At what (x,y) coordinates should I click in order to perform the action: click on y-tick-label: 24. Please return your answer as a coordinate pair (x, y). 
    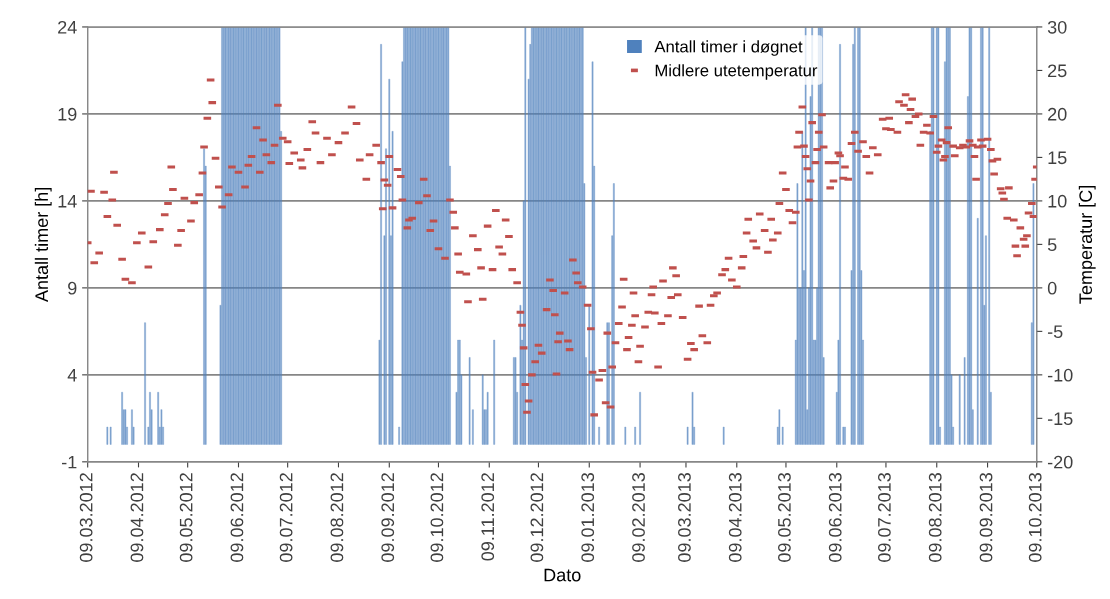
    Looking at the image, I should click on (67, 27).